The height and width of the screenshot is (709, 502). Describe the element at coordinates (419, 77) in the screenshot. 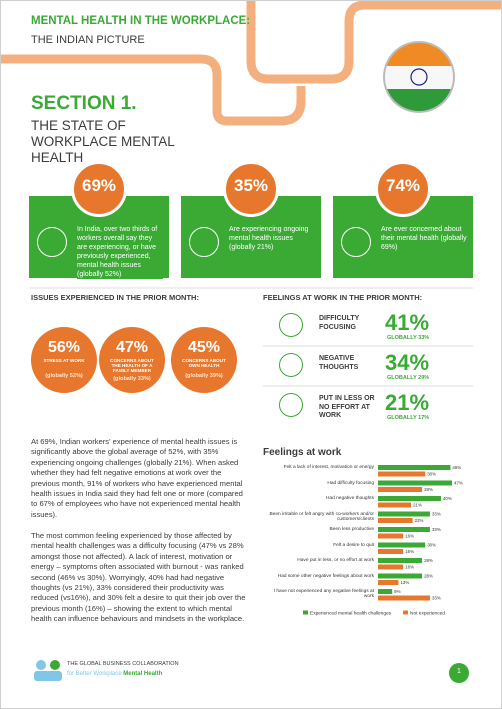

I see `india-flag` at that location.